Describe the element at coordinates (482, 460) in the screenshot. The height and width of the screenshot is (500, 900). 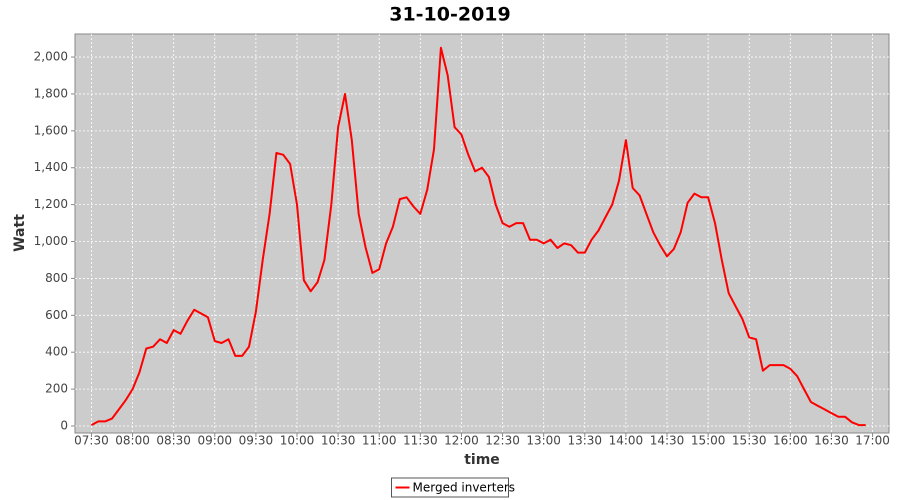
I see `x-axis-label: time` at that location.